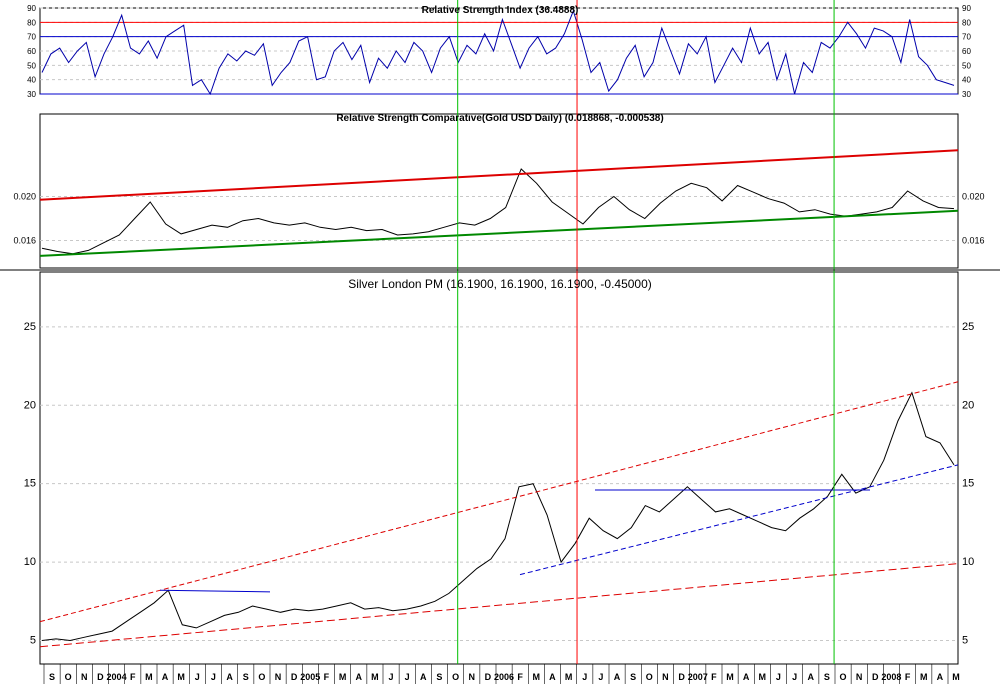  I want to click on y-tick-label-right: 40, so click(966, 80).